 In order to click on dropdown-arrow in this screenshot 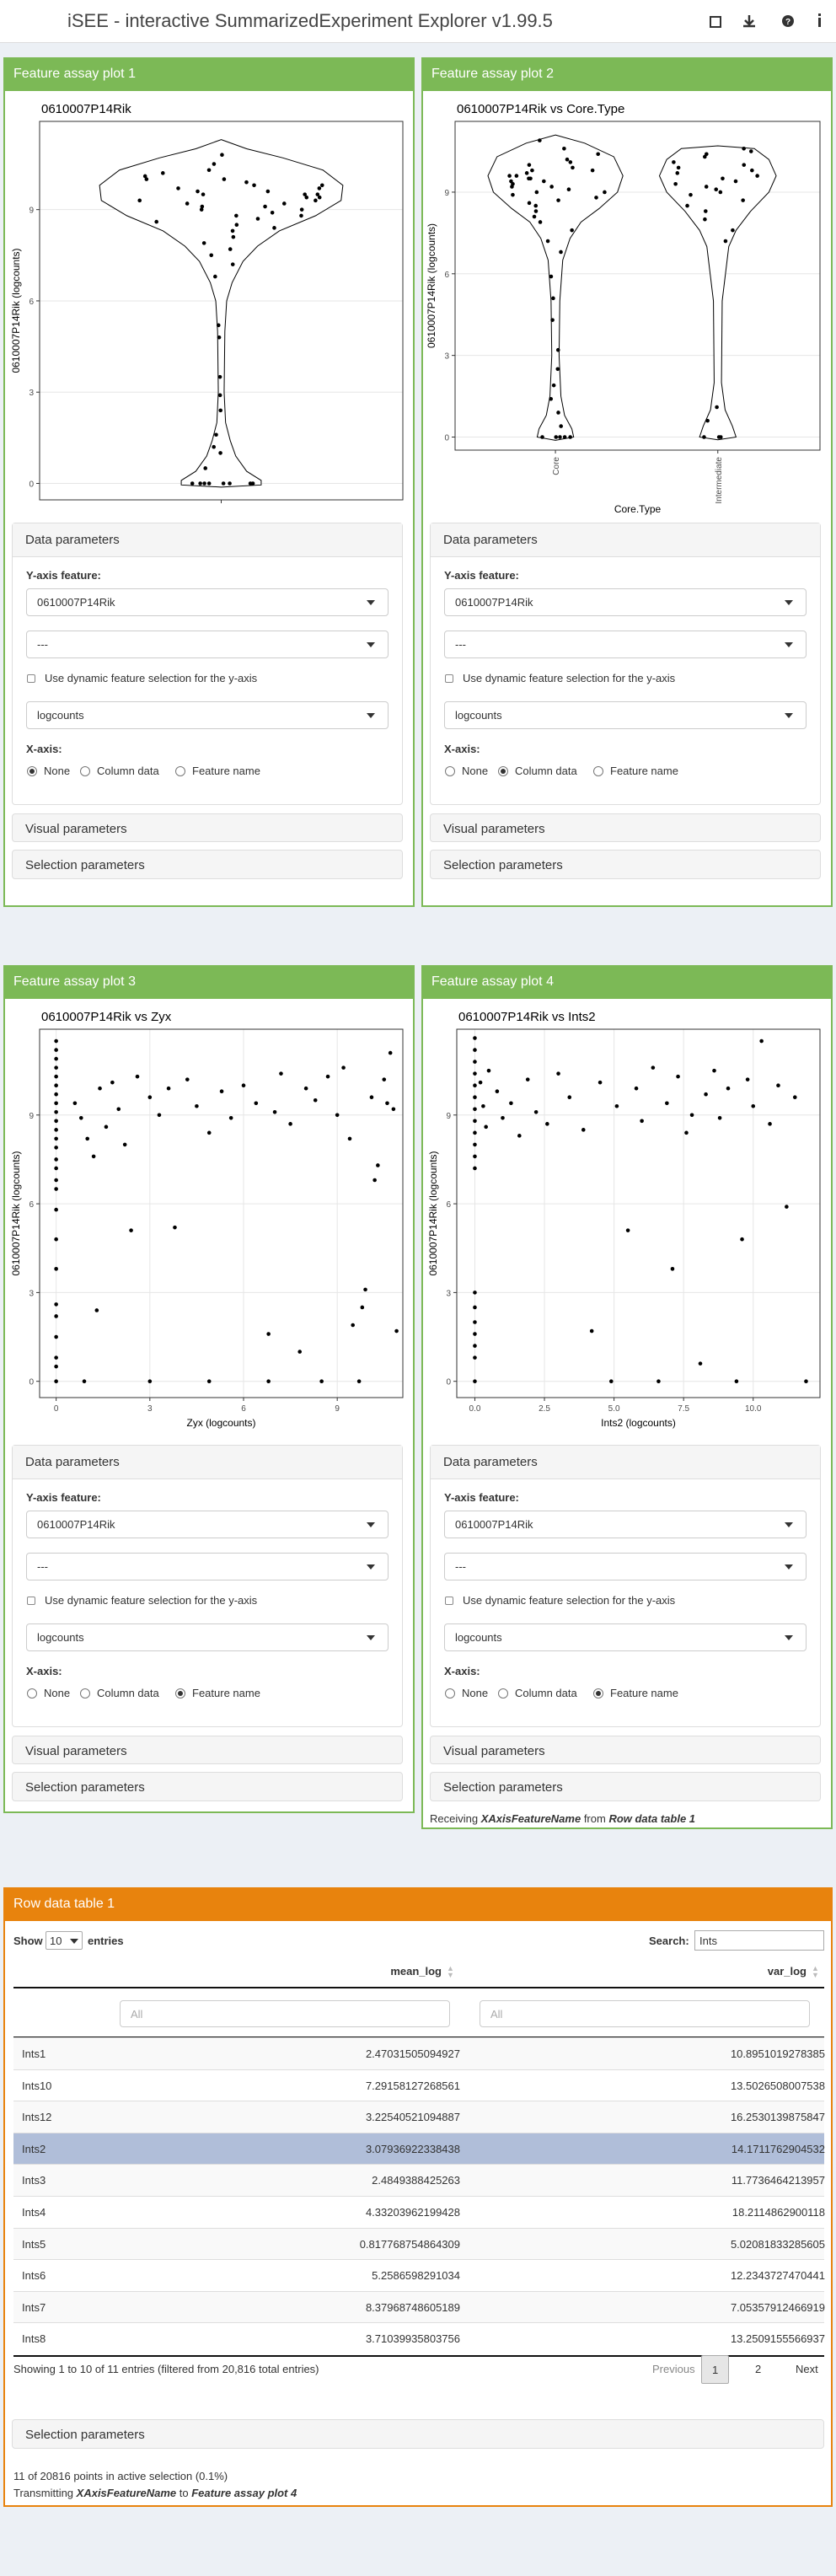, I will do `click(789, 602)`.